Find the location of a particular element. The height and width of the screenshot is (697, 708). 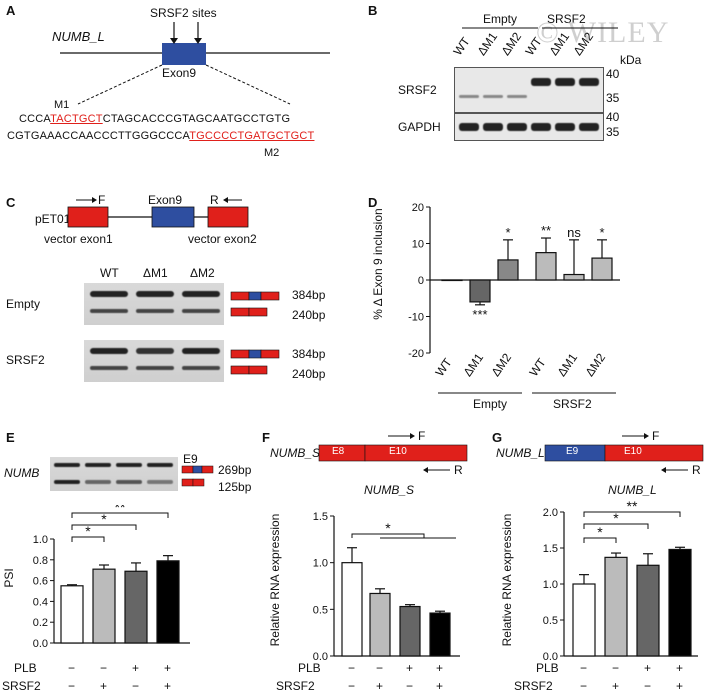

chart-d-group-srsf2: SRSF2 is located at coordinates (572, 404).